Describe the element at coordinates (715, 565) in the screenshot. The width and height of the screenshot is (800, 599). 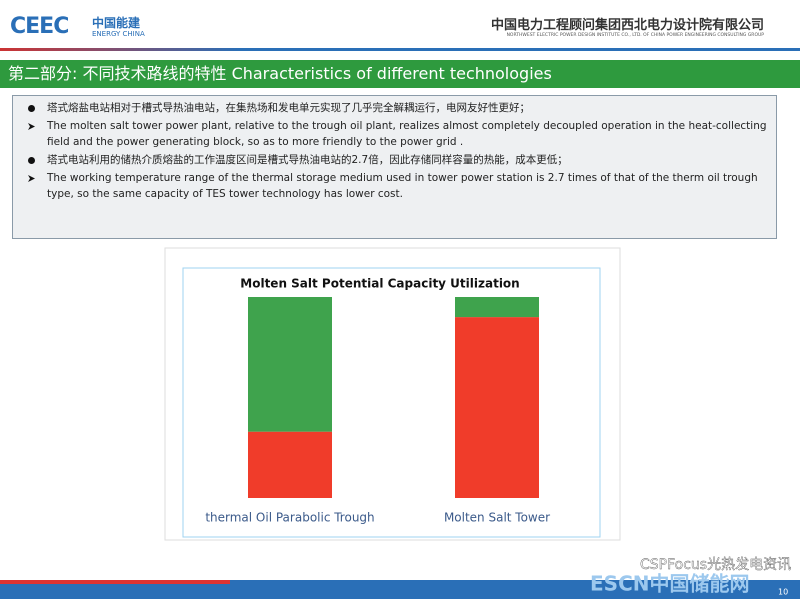
I see `watermark: CSPFocus光热发电资讯` at that location.